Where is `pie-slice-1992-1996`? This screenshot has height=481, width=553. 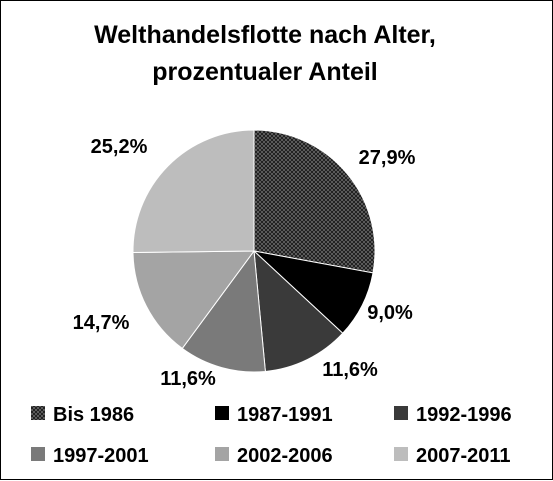
pie-slice-1992-1996 is located at coordinates (298, 311).